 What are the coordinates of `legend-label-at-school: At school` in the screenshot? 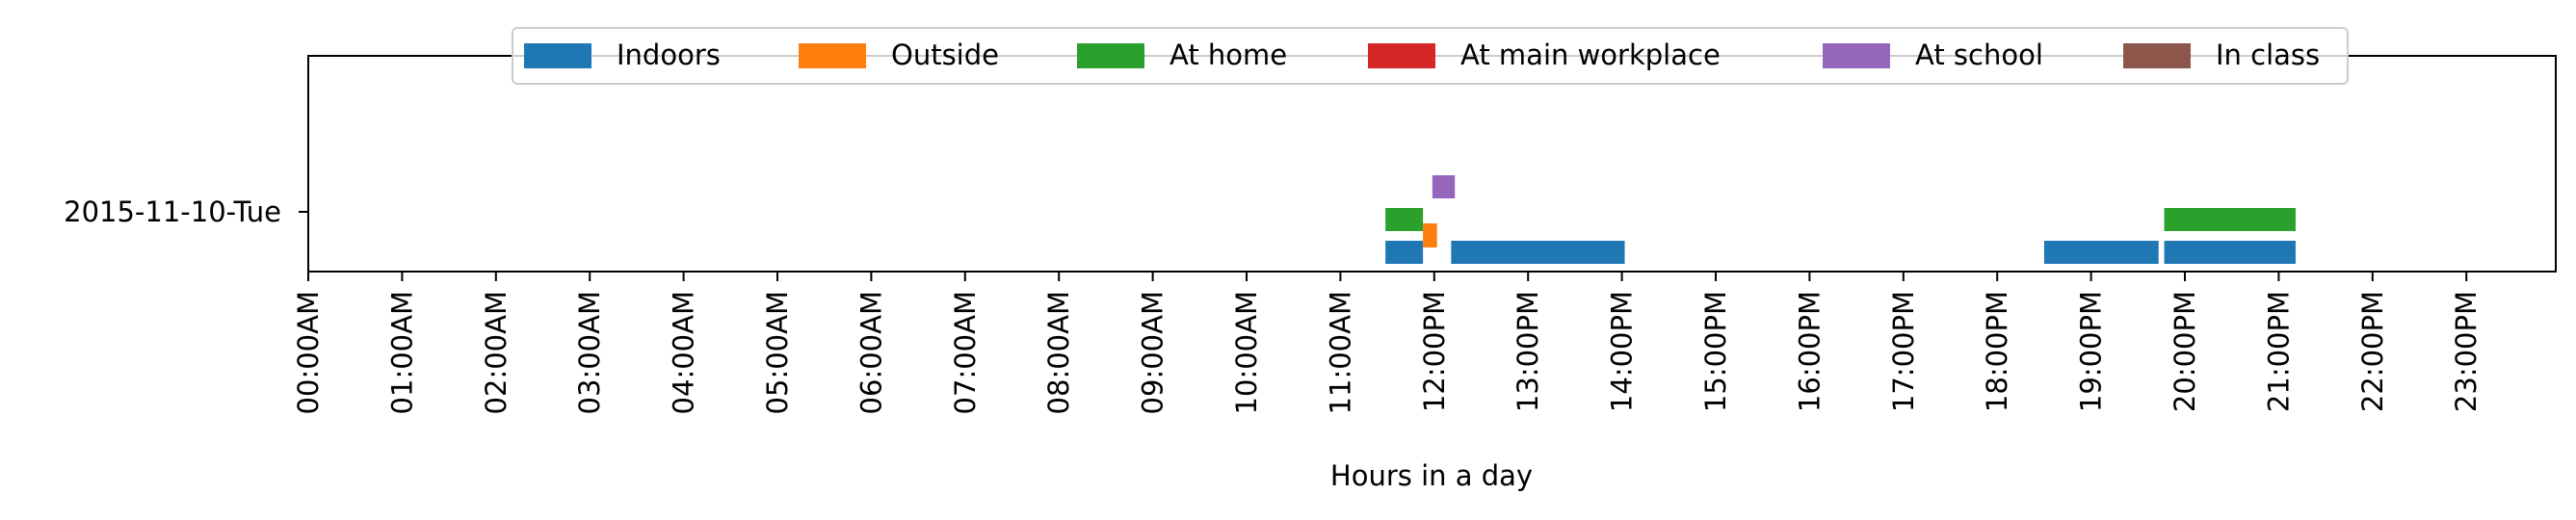 It's located at (1979, 55).